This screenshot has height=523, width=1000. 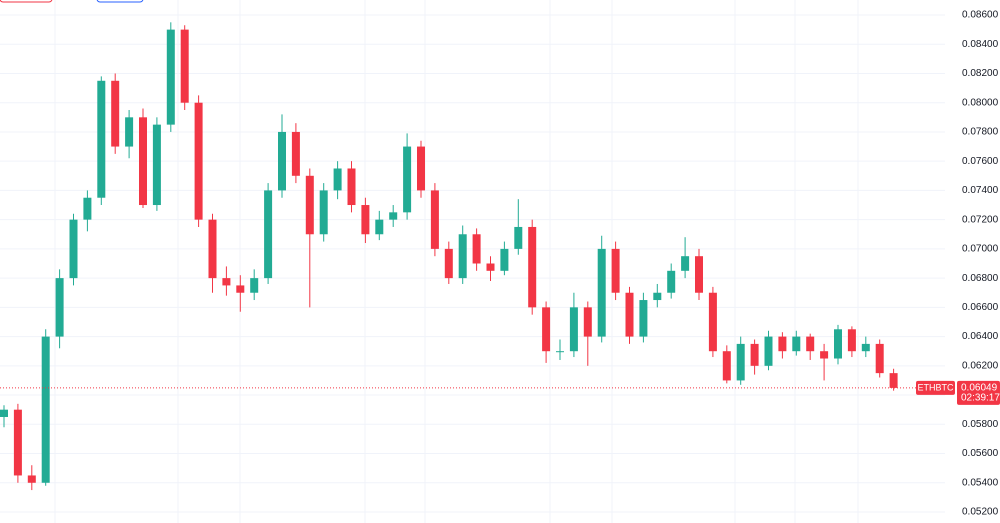 What do you see at coordinates (980, 132) in the screenshot?
I see `y-tick-label: 0.07800` at bounding box center [980, 132].